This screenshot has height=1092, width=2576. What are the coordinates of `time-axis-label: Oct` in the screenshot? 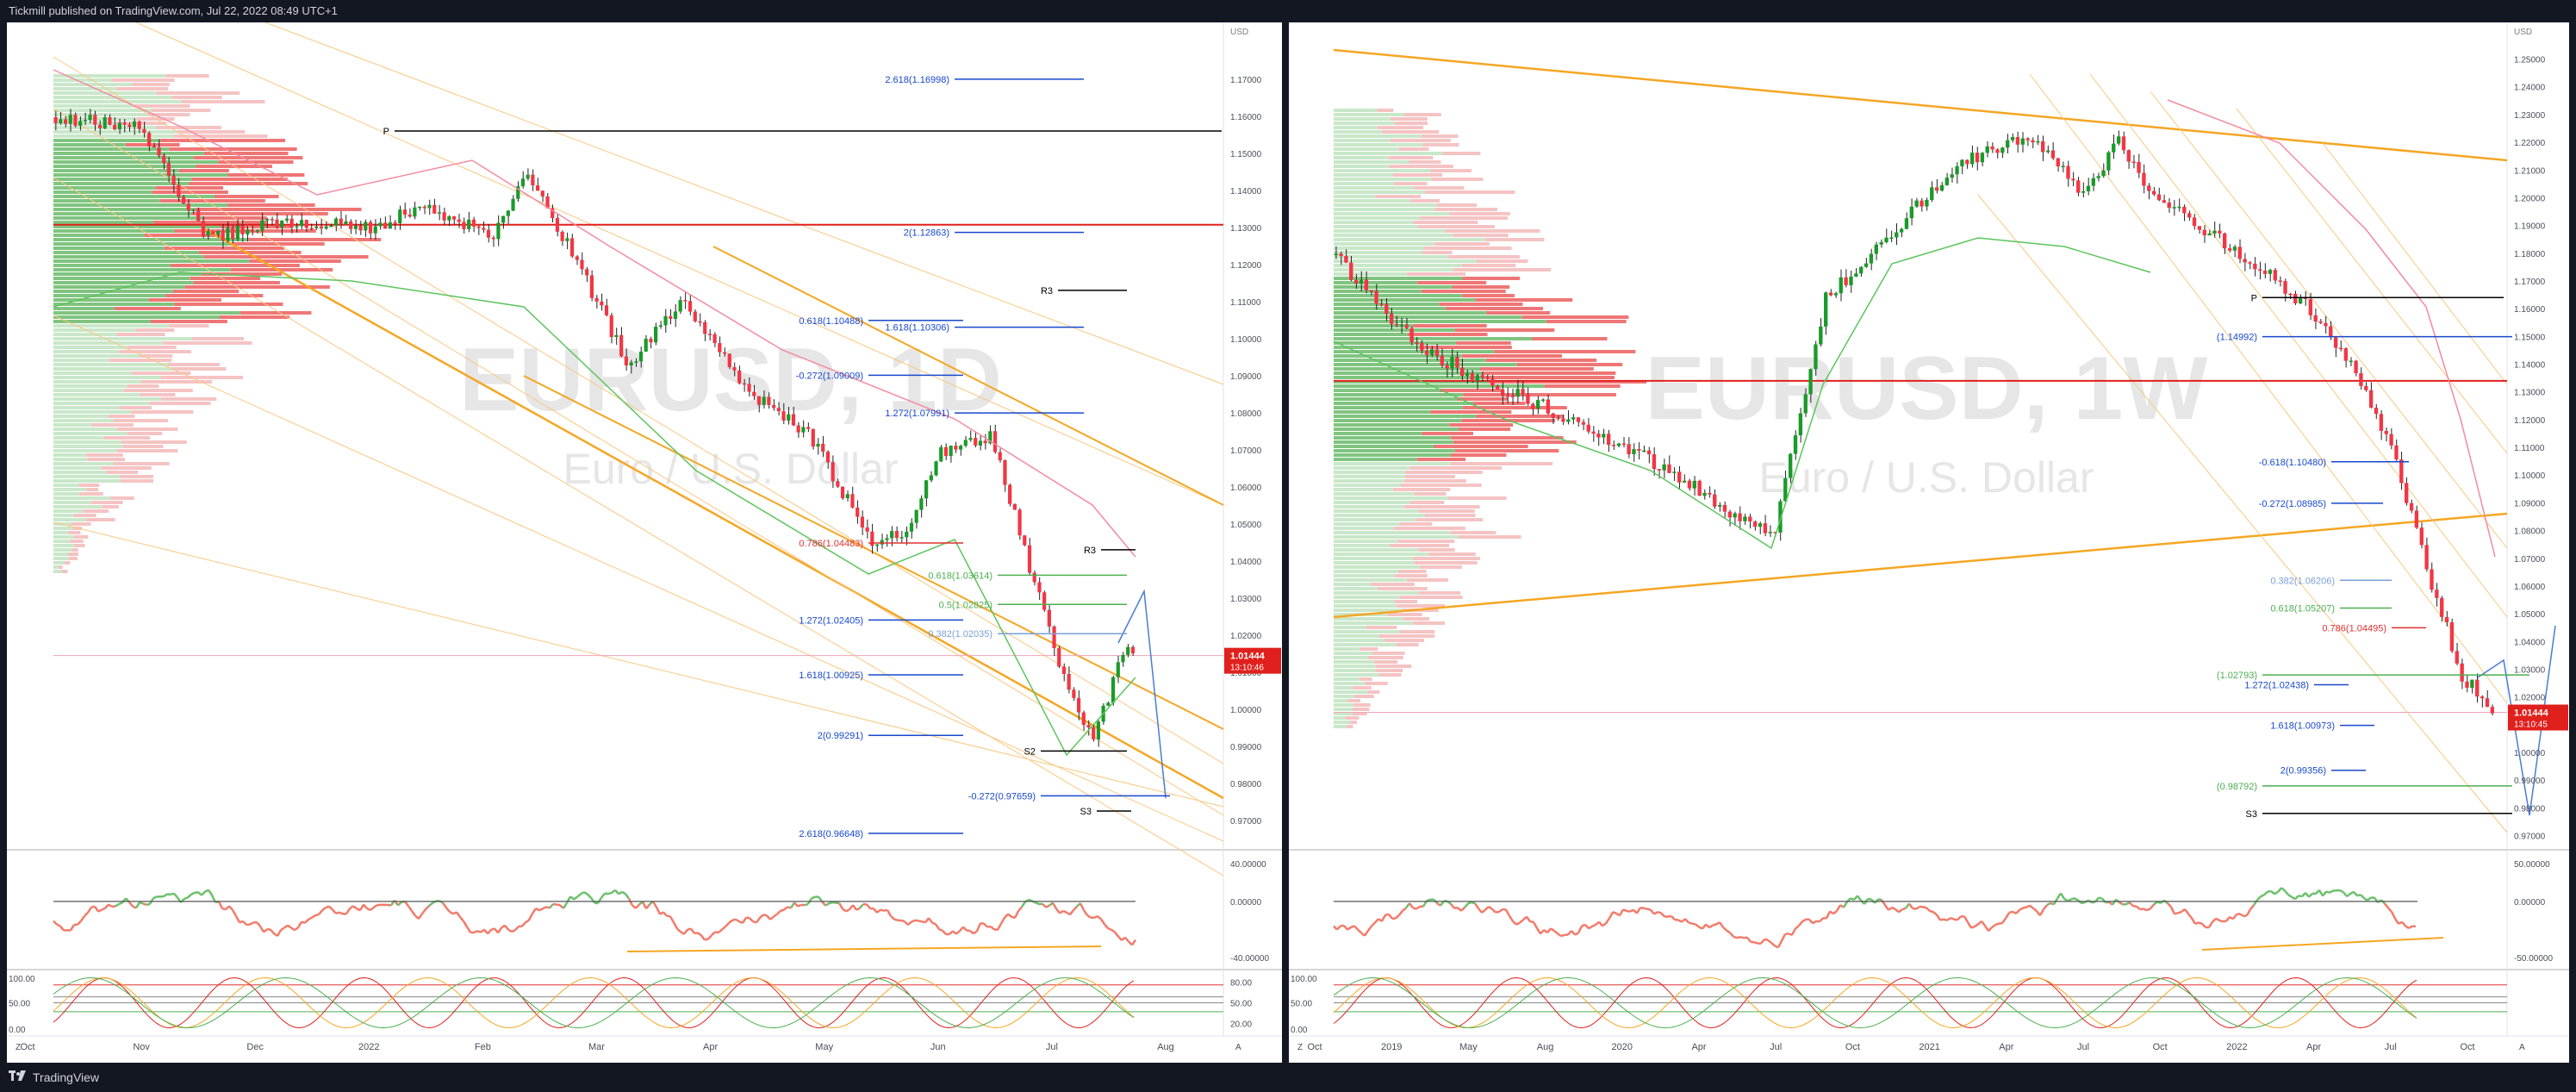 It's located at (1853, 1047).